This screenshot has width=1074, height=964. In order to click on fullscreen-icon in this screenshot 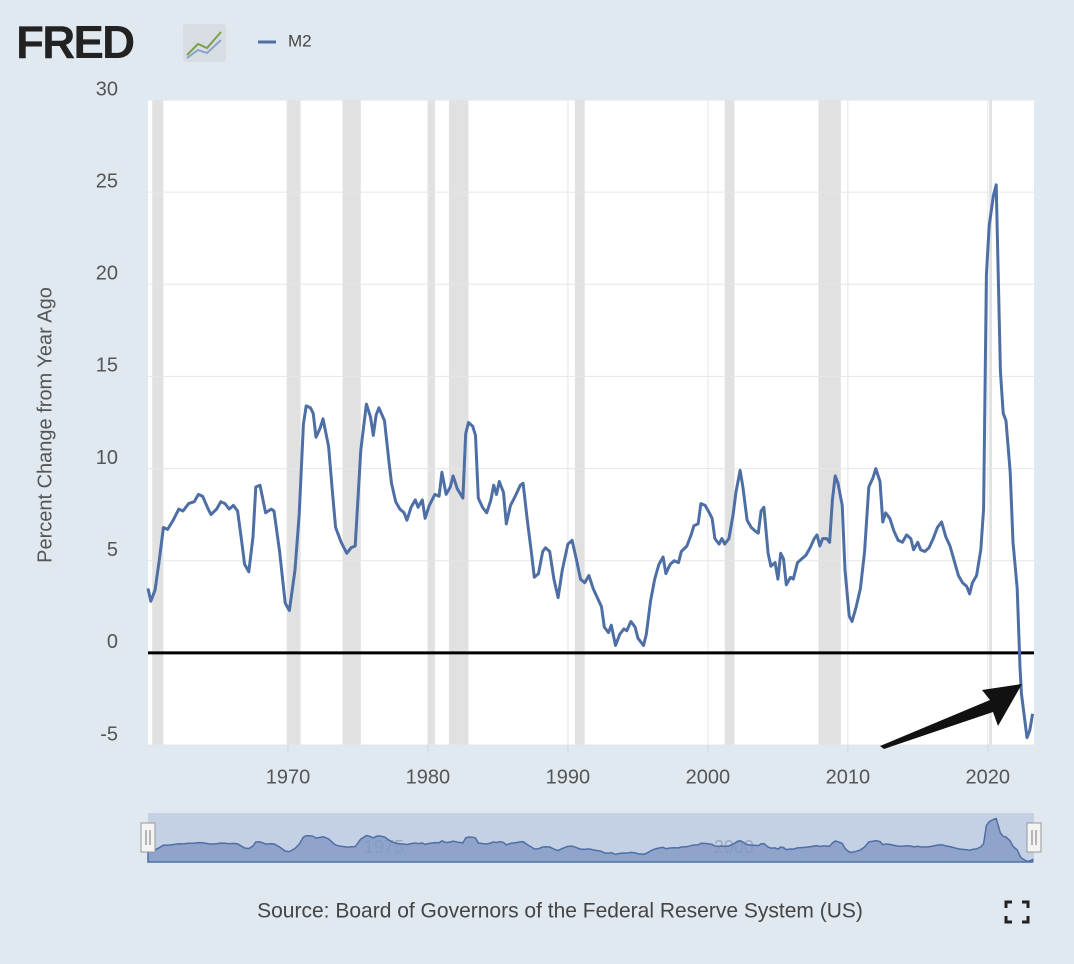, I will do `click(1017, 912)`.